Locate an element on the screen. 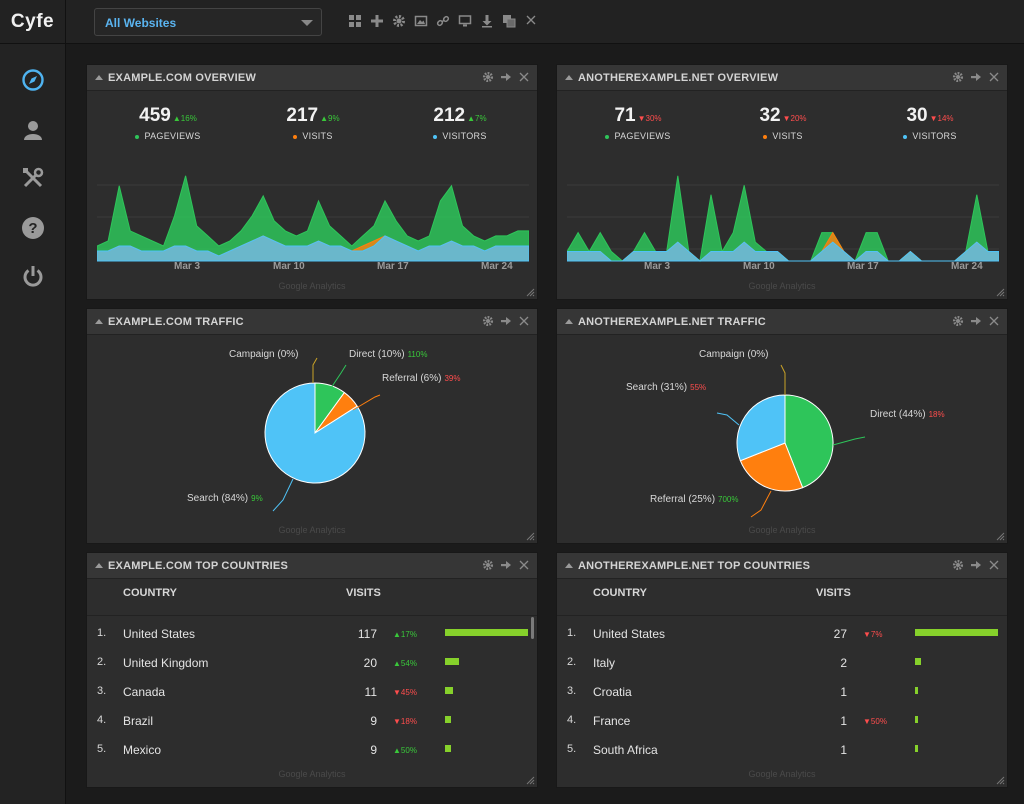 This screenshot has height=804, width=1024. plus-icon is located at coordinates (377, 21).